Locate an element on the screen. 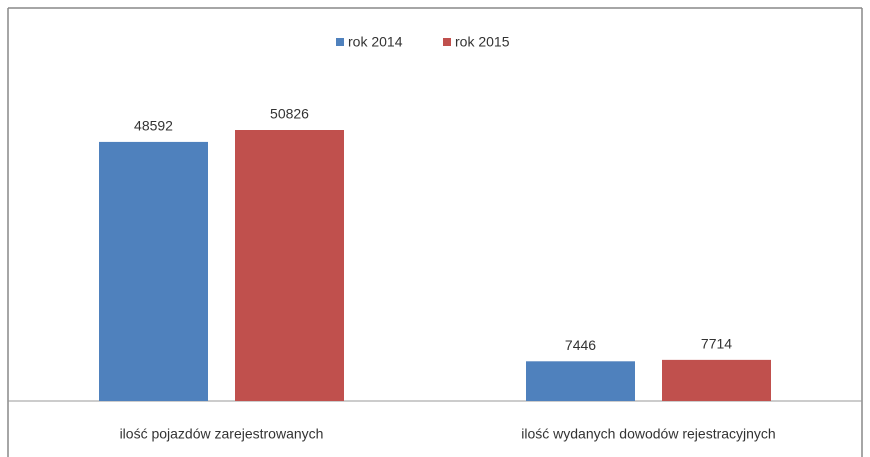 This screenshot has width=870, height=457. legend-label: rok 2014 is located at coordinates (375, 42).